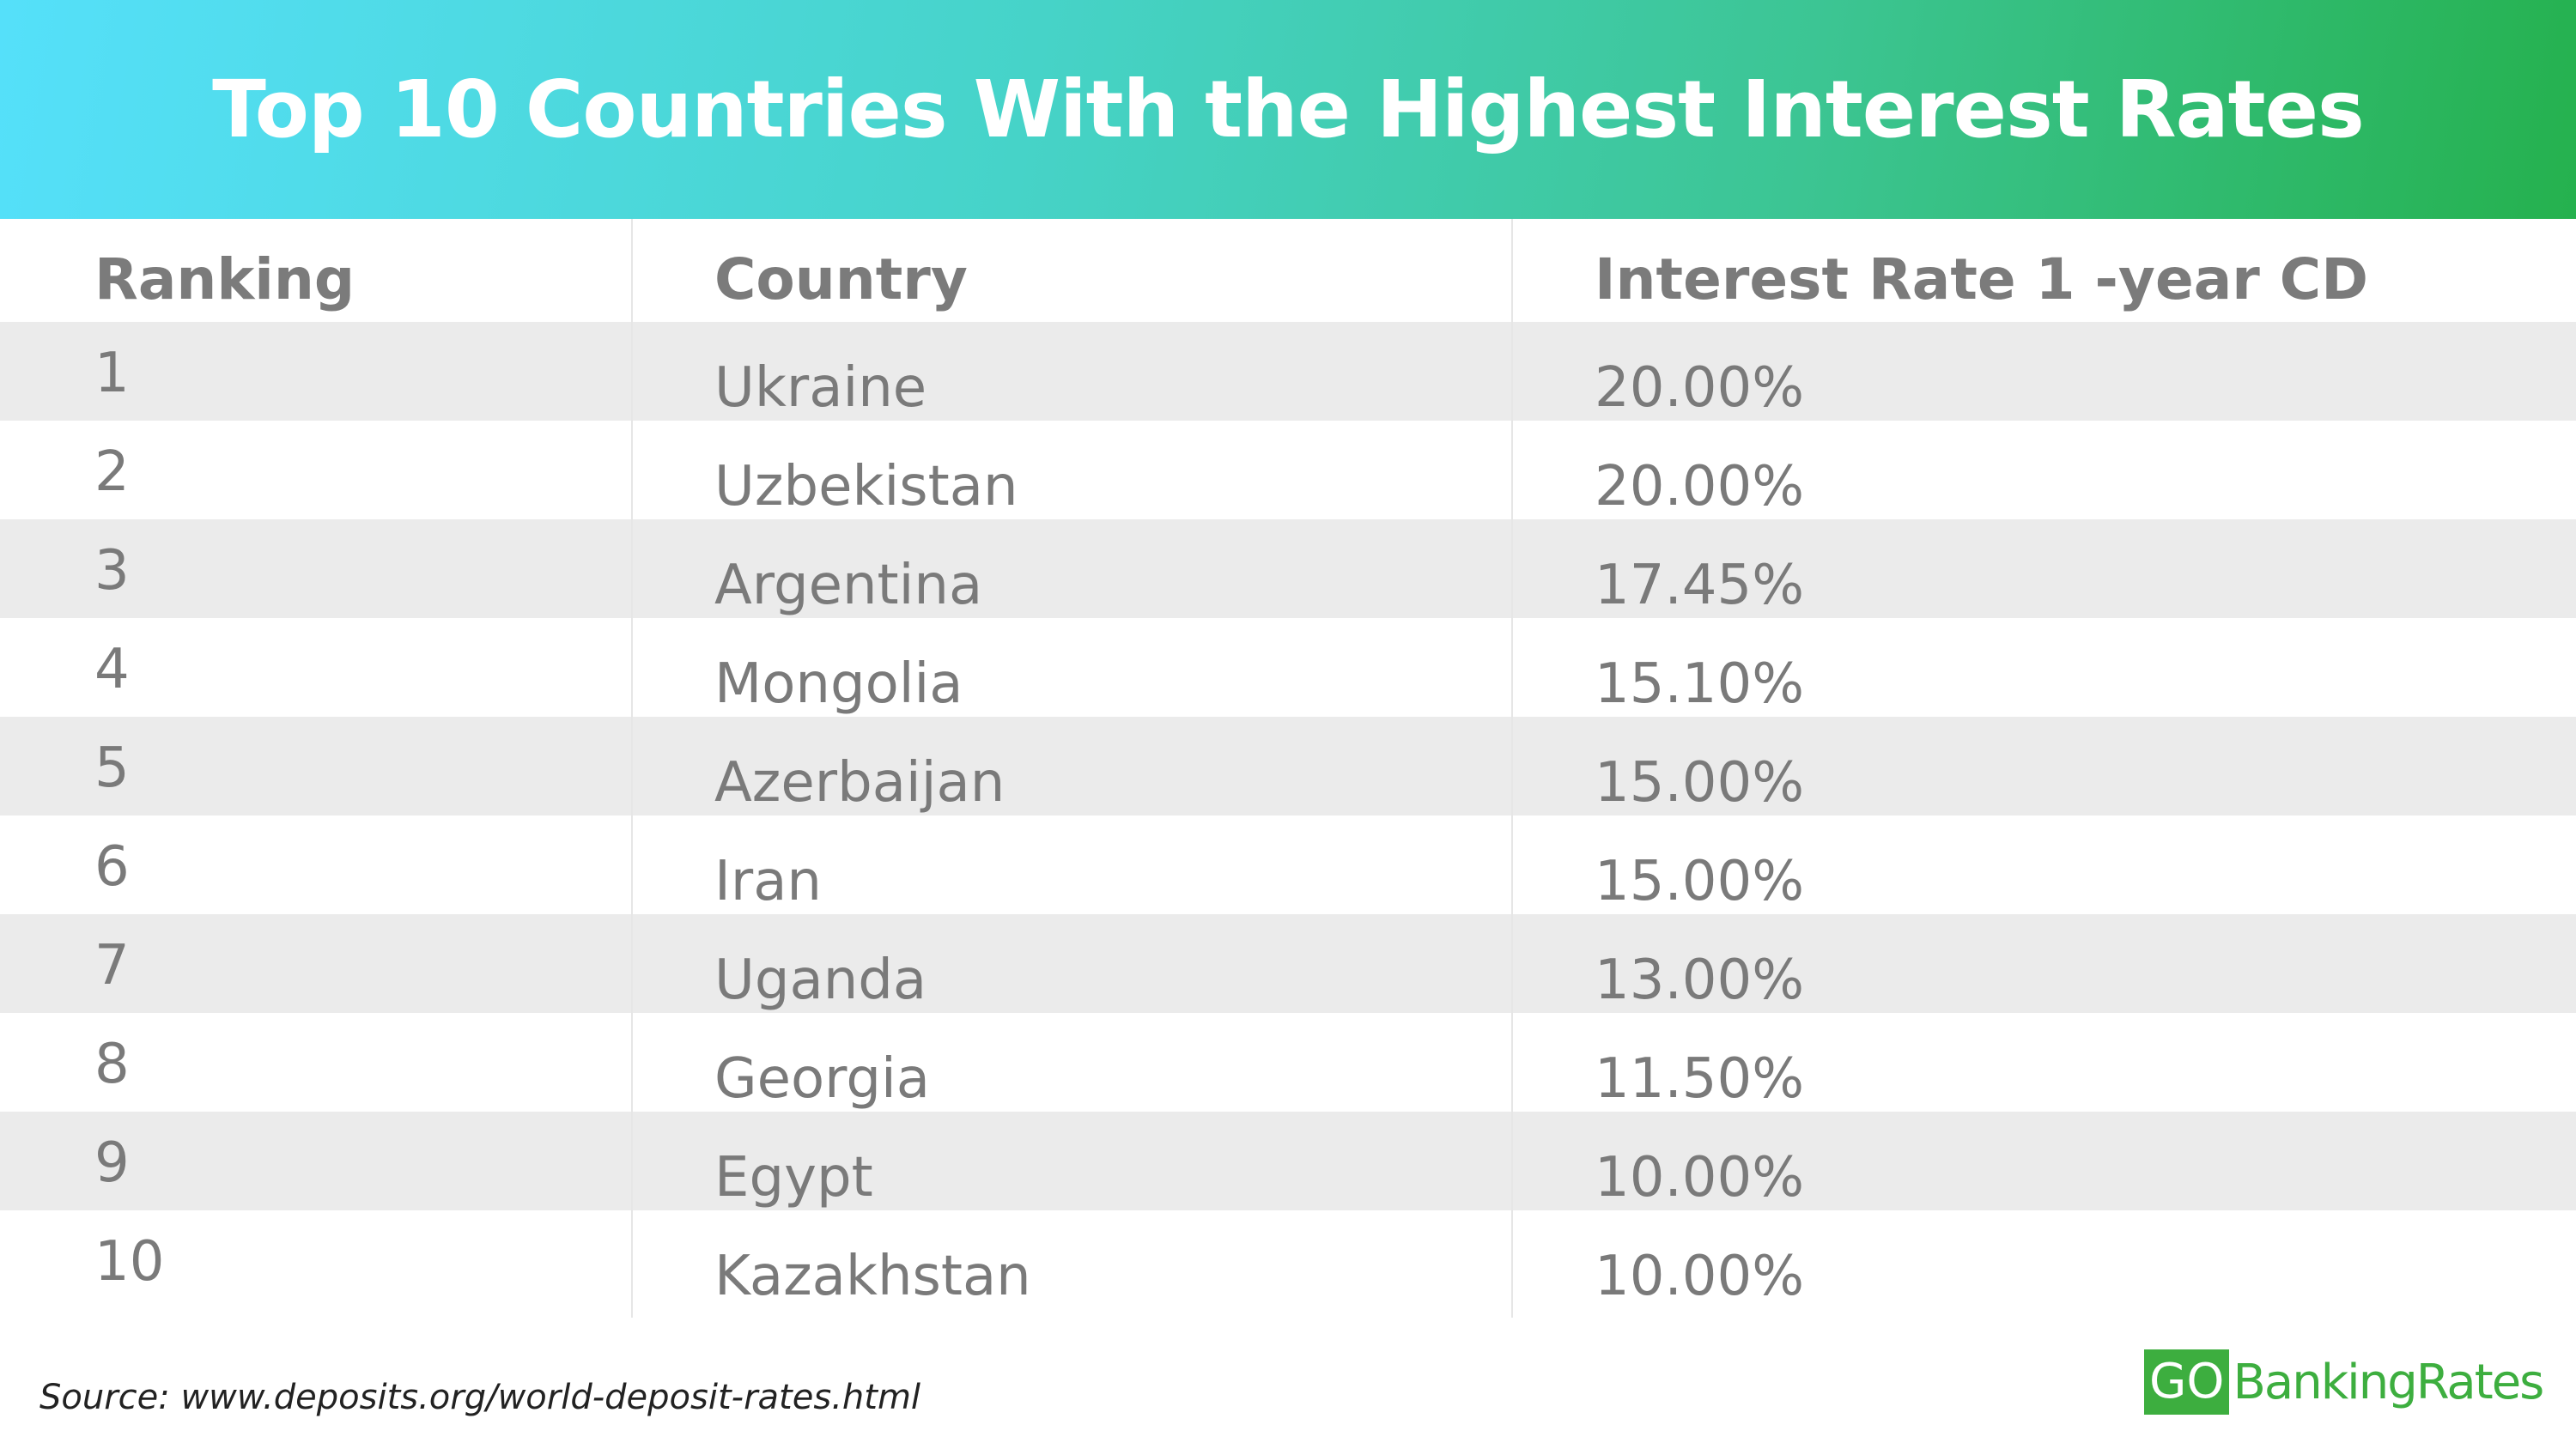 The height and width of the screenshot is (1449, 2576). What do you see at coordinates (872, 1276) in the screenshot?
I see `country-cell: Kazakhstan` at bounding box center [872, 1276].